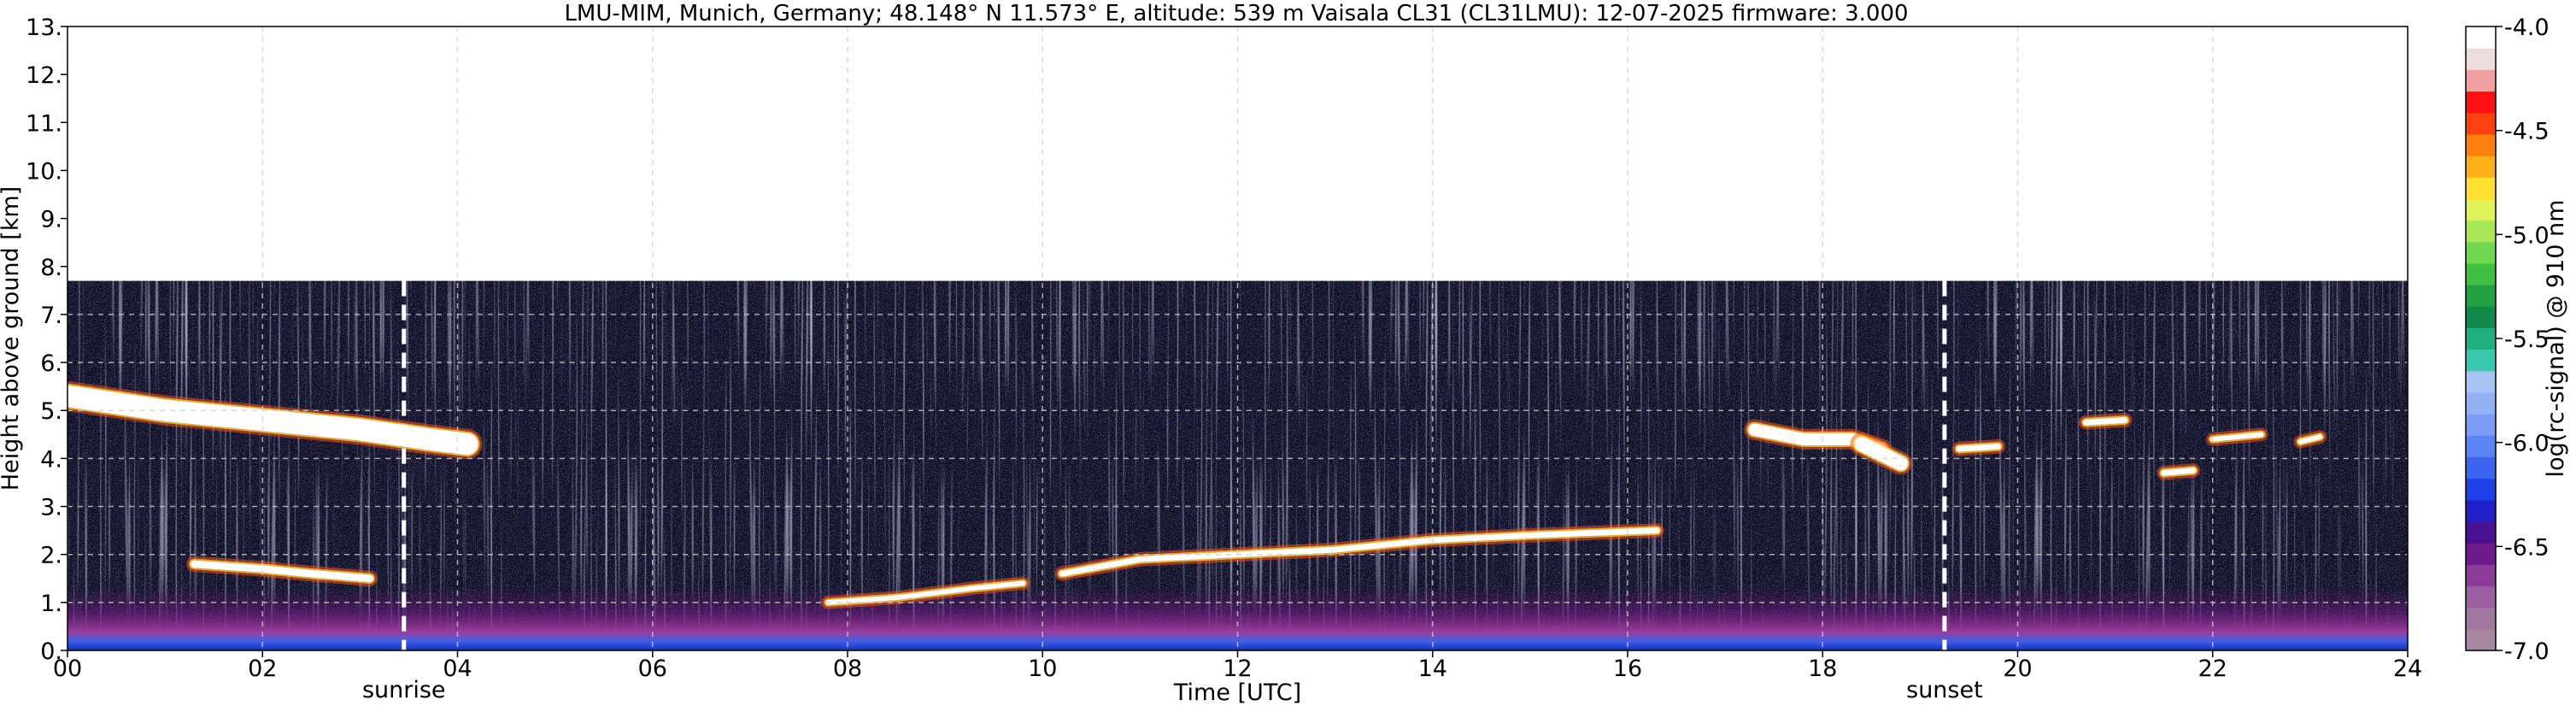 The height and width of the screenshot is (706, 2576). Describe the element at coordinates (1945, 690) in the screenshot. I see `sunset-label: sunset` at that location.